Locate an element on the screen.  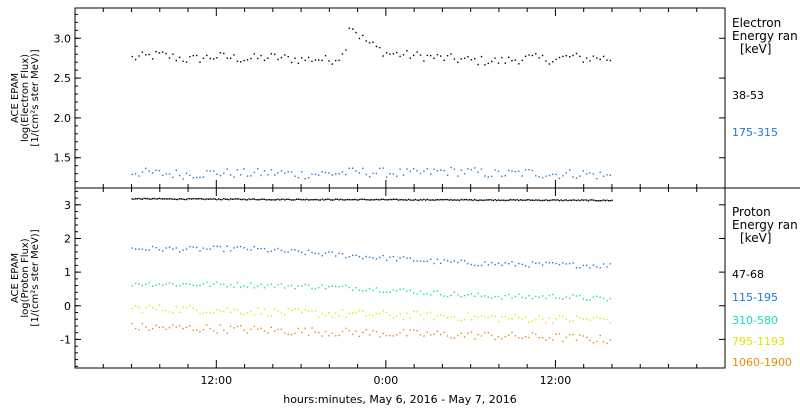
proton-legend-310-580: 310-580 is located at coordinates (755, 320).